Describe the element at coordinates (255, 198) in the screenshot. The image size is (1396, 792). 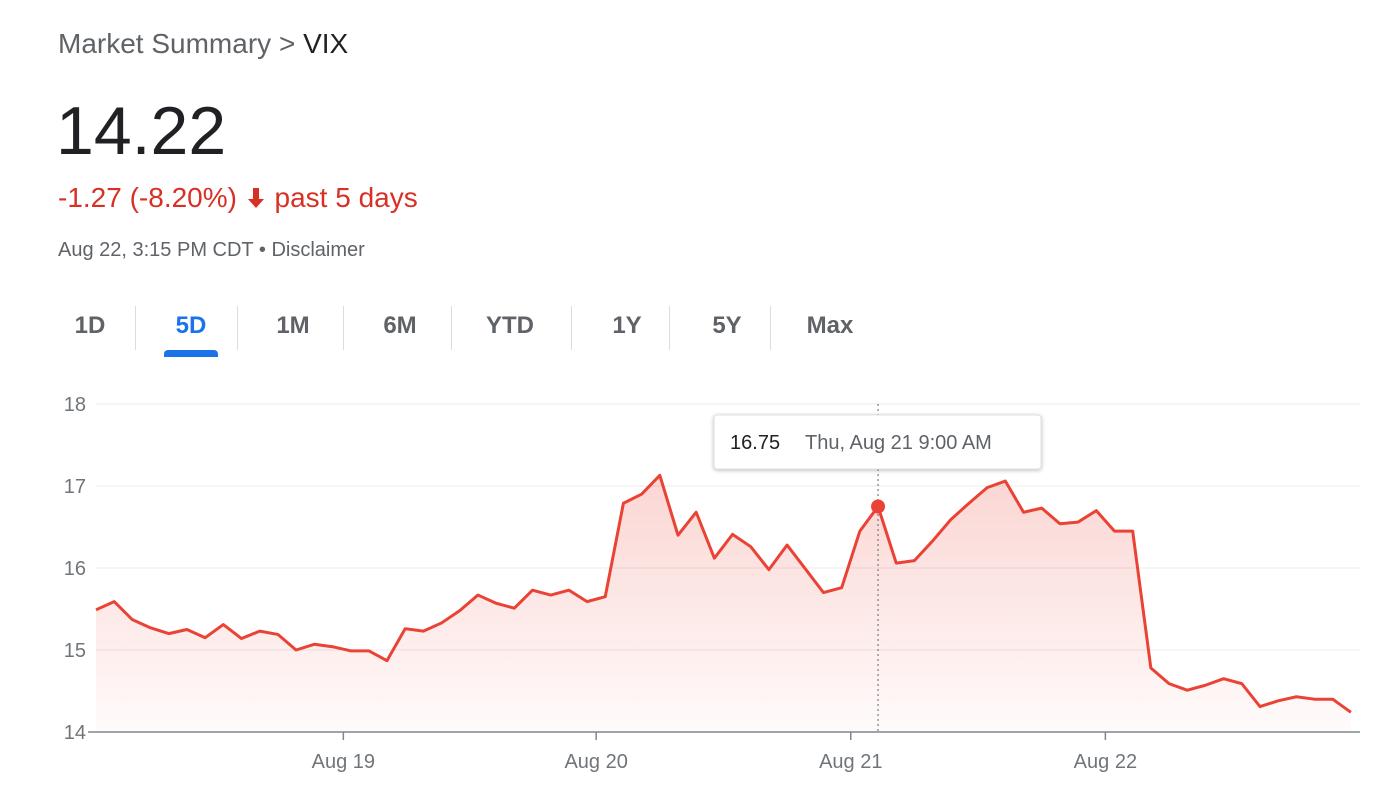
I see `down-arrow` at that location.